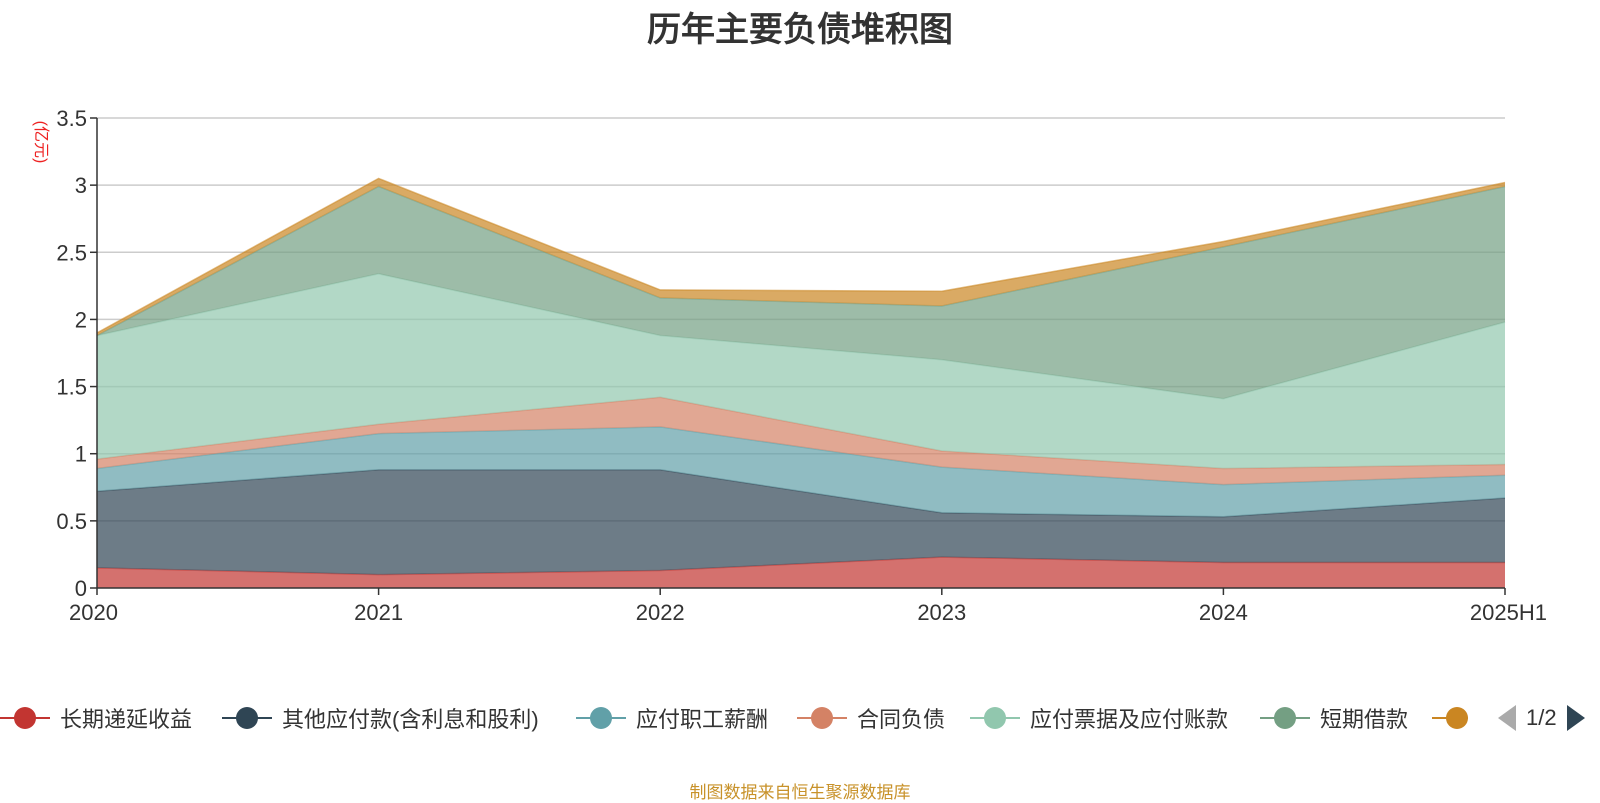  I want to click on legend-item: 短期借款, so click(1334, 718).